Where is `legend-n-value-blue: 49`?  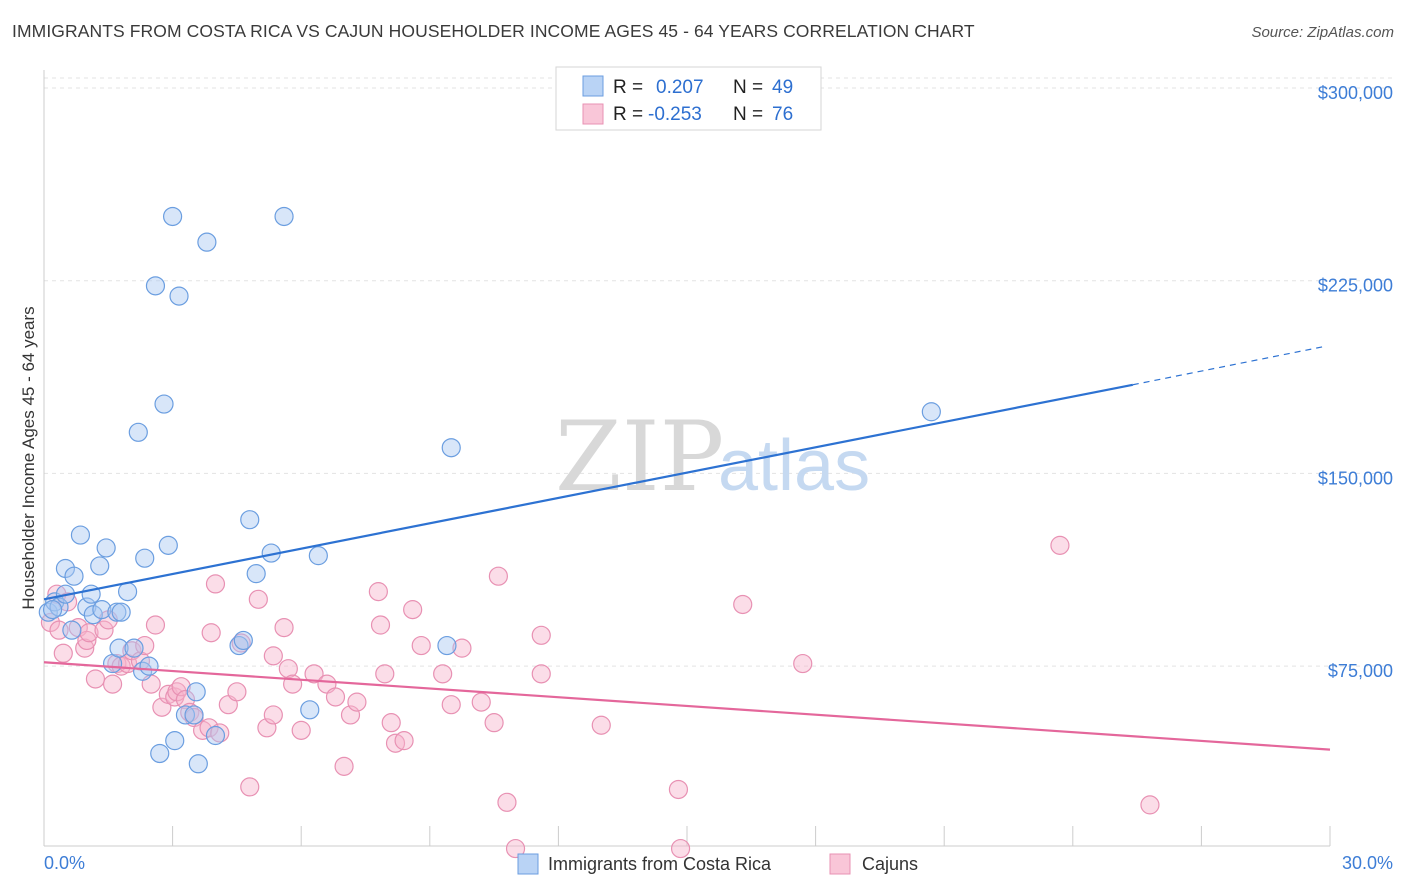
legend-n-value-blue: 49 is located at coordinates (782, 87).